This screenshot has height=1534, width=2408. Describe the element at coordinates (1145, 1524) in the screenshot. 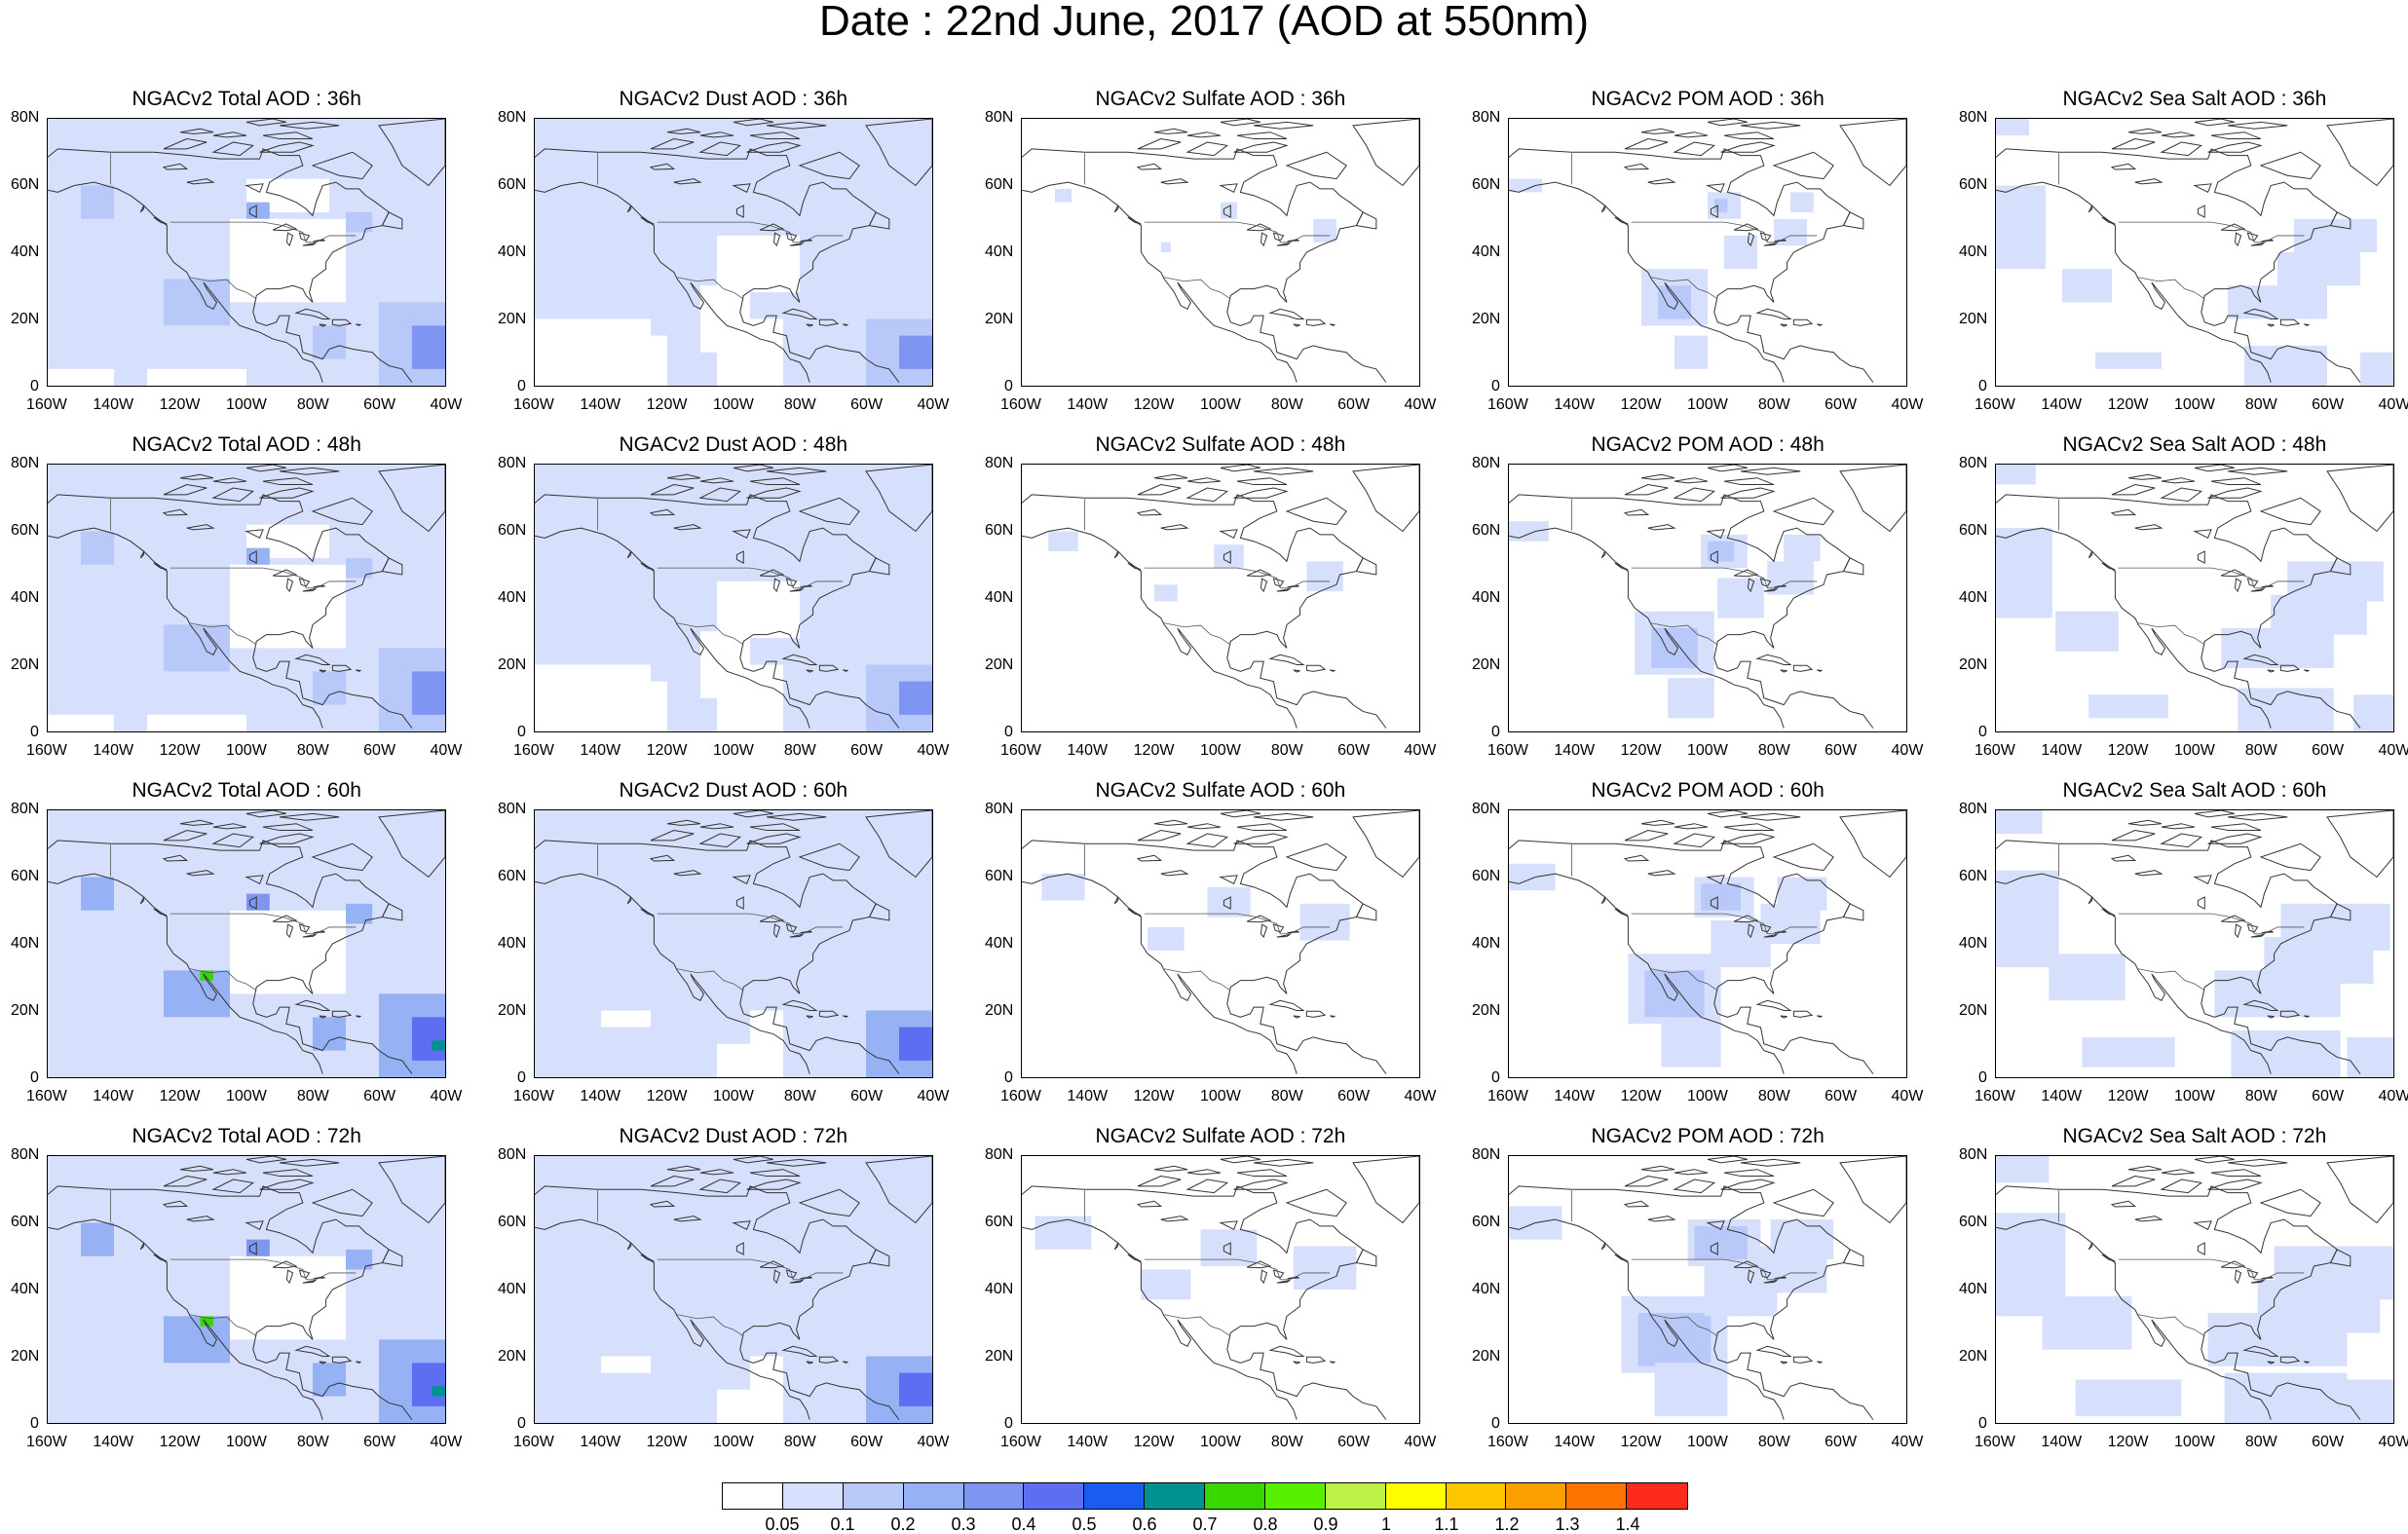

I see `colorbar-label: 0.6` at that location.